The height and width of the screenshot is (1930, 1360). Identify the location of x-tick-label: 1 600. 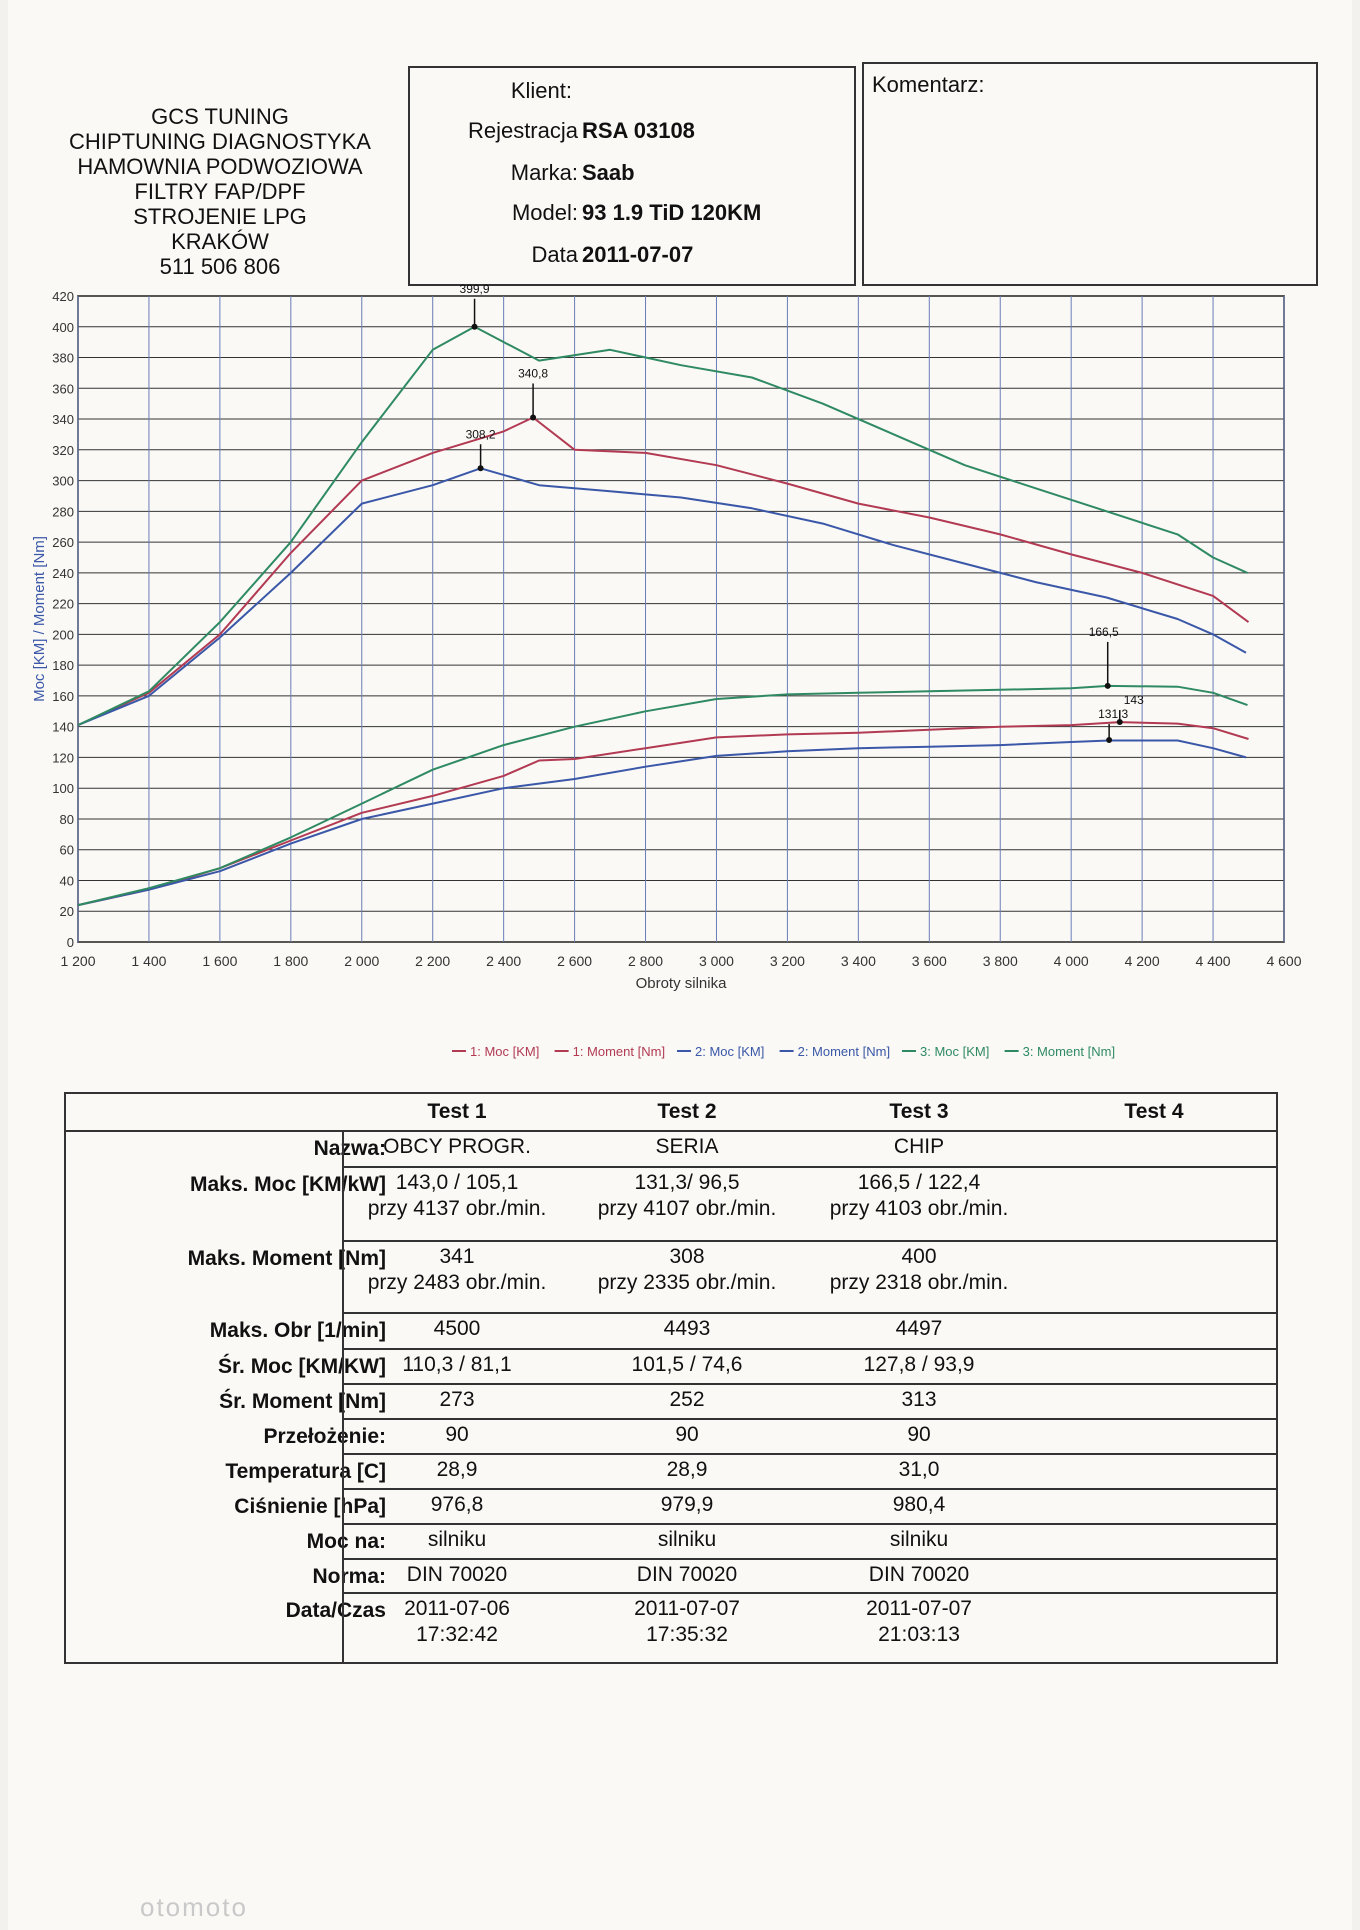
(219, 961).